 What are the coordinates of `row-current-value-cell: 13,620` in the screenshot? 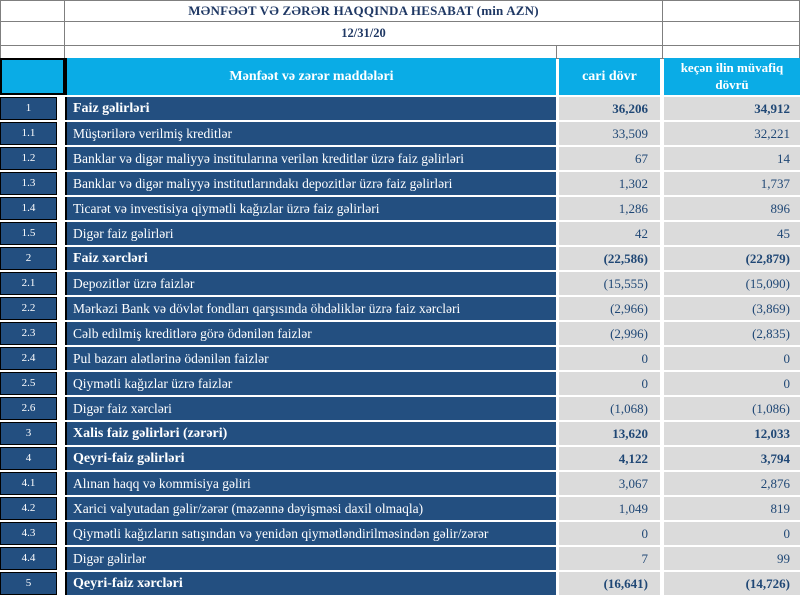 It's located at (609, 433).